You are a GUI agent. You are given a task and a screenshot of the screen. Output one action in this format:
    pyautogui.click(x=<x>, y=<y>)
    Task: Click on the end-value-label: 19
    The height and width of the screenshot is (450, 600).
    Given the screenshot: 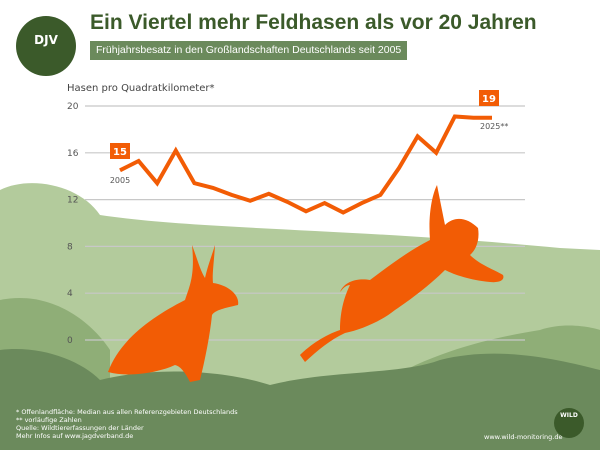 What is the action you would take?
    pyautogui.click(x=489, y=99)
    